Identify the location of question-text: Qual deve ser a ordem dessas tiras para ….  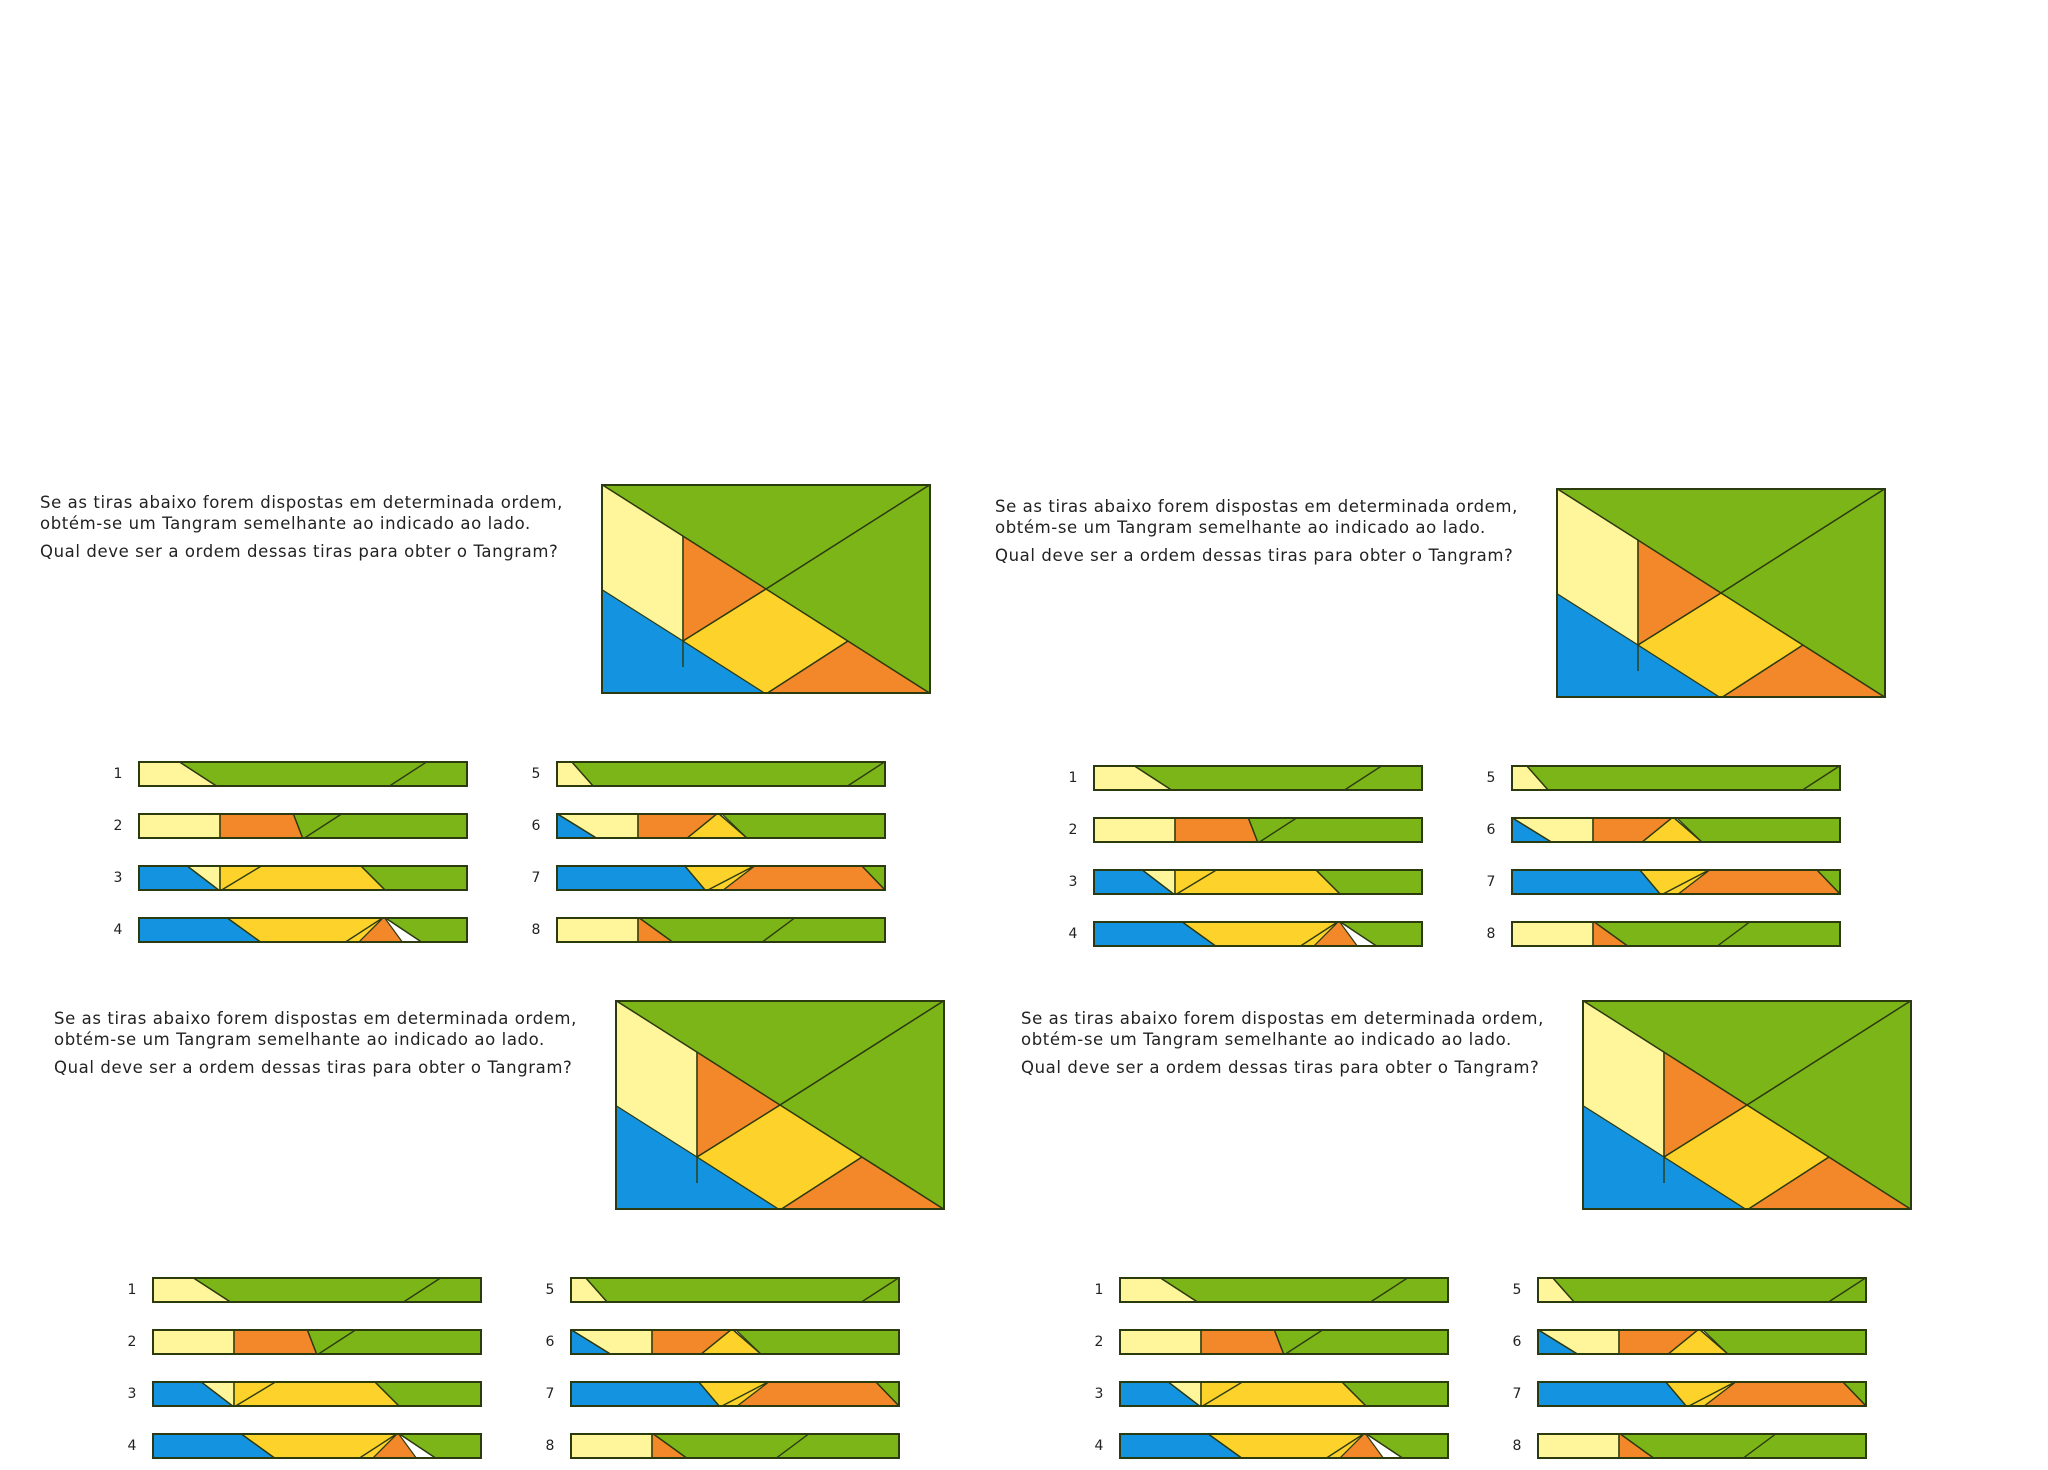
(299, 551).